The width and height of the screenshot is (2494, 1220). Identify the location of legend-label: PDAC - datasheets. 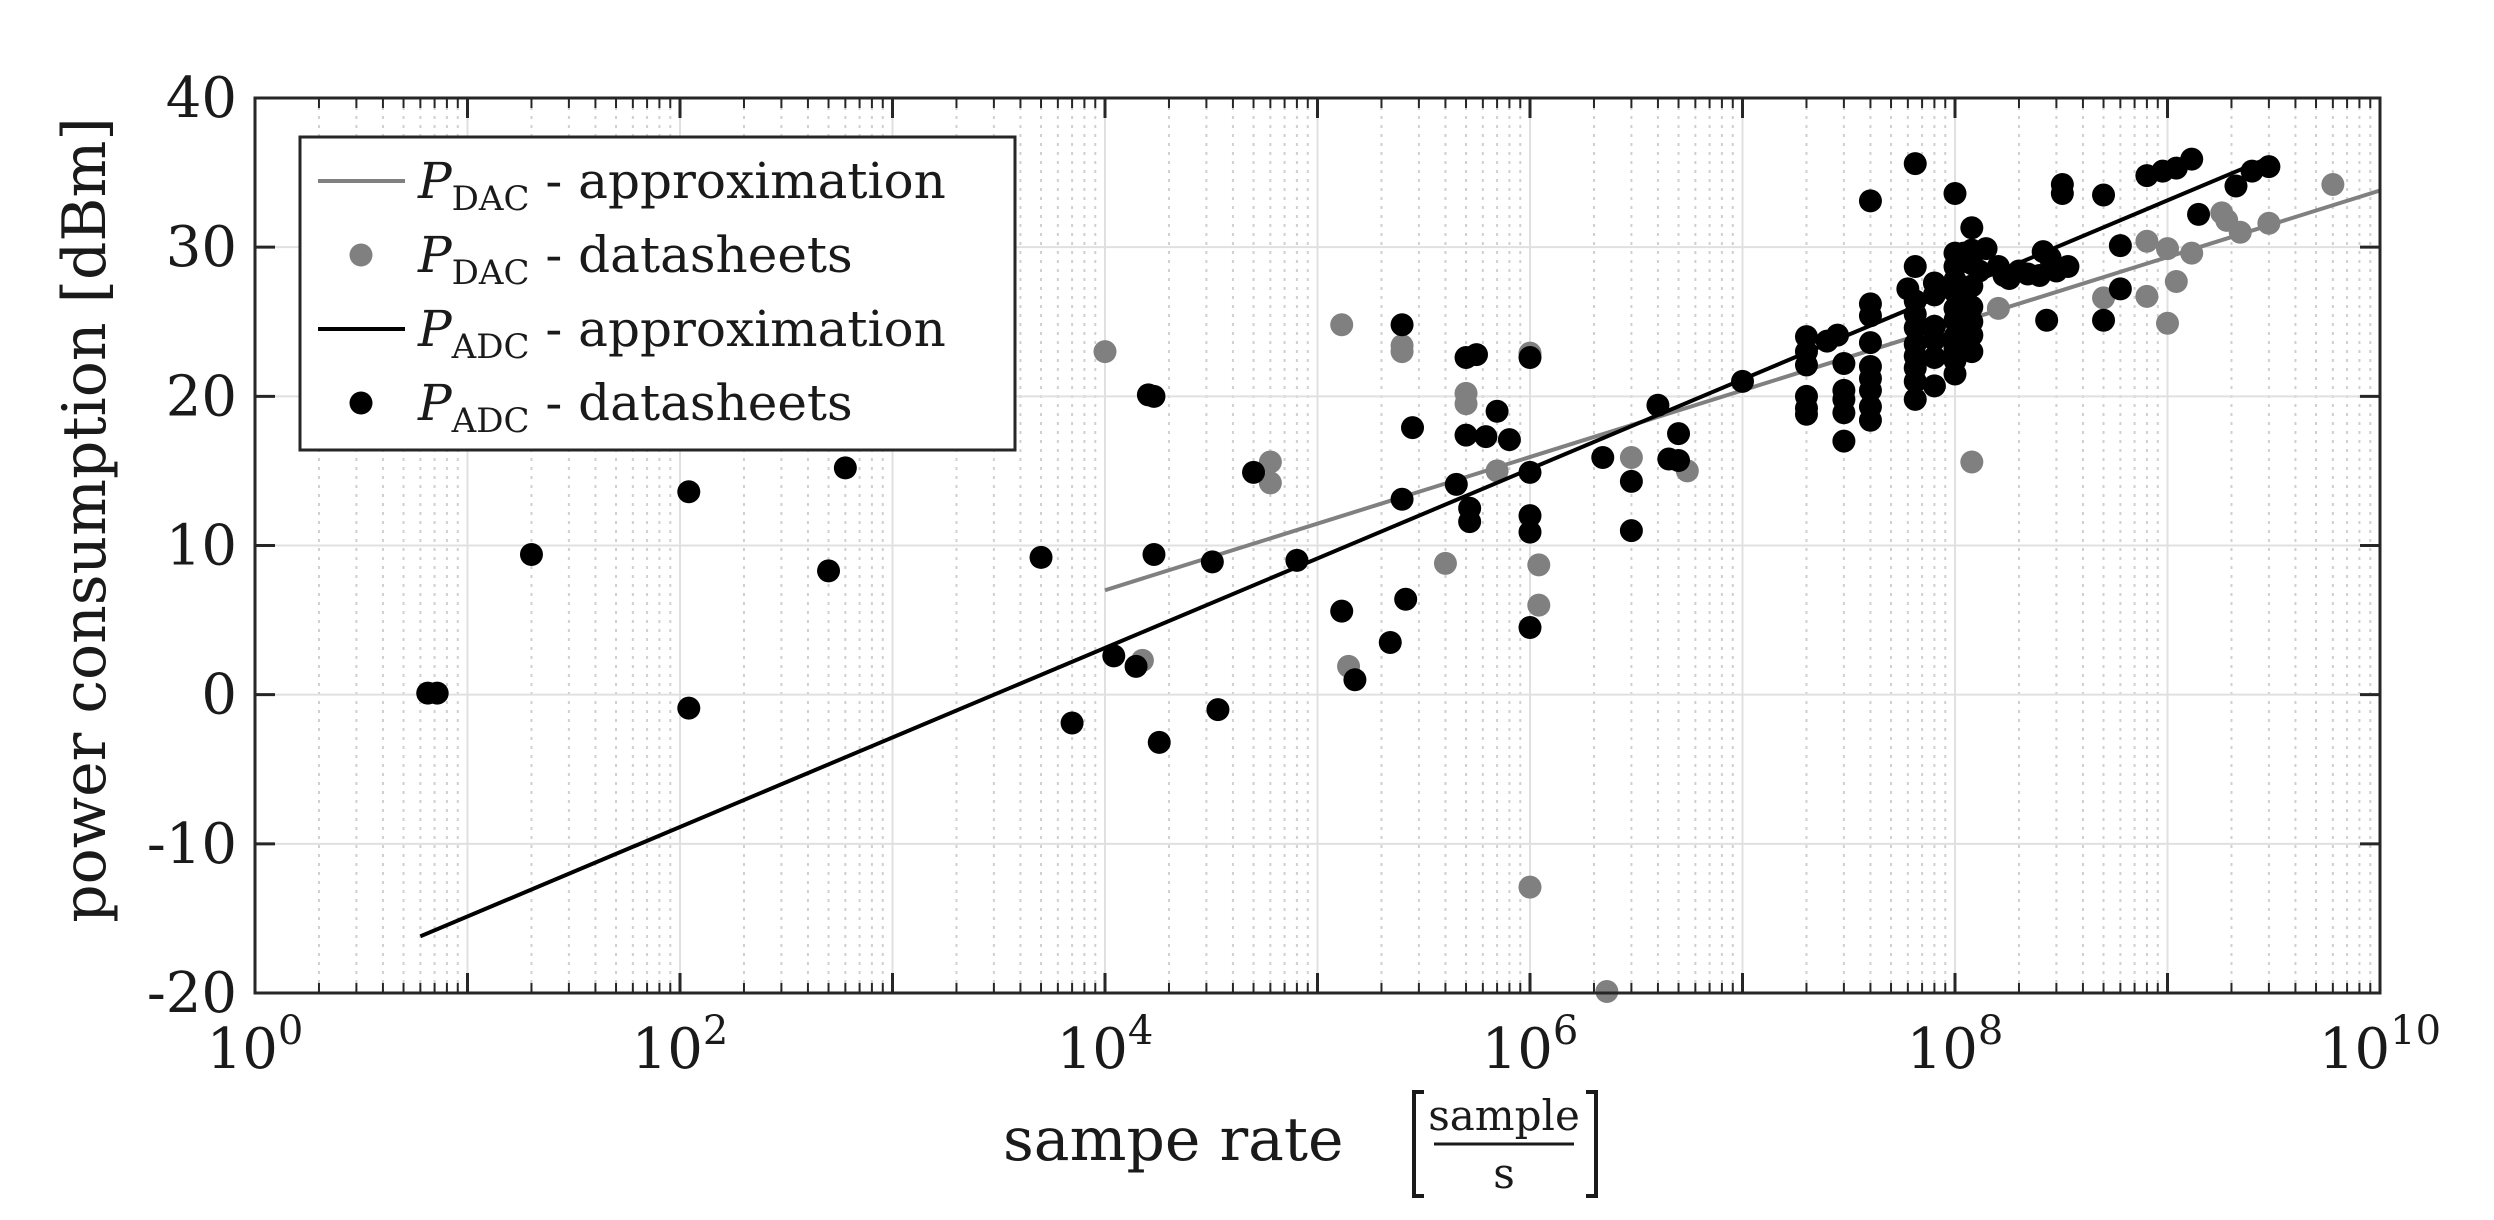
(635, 259).